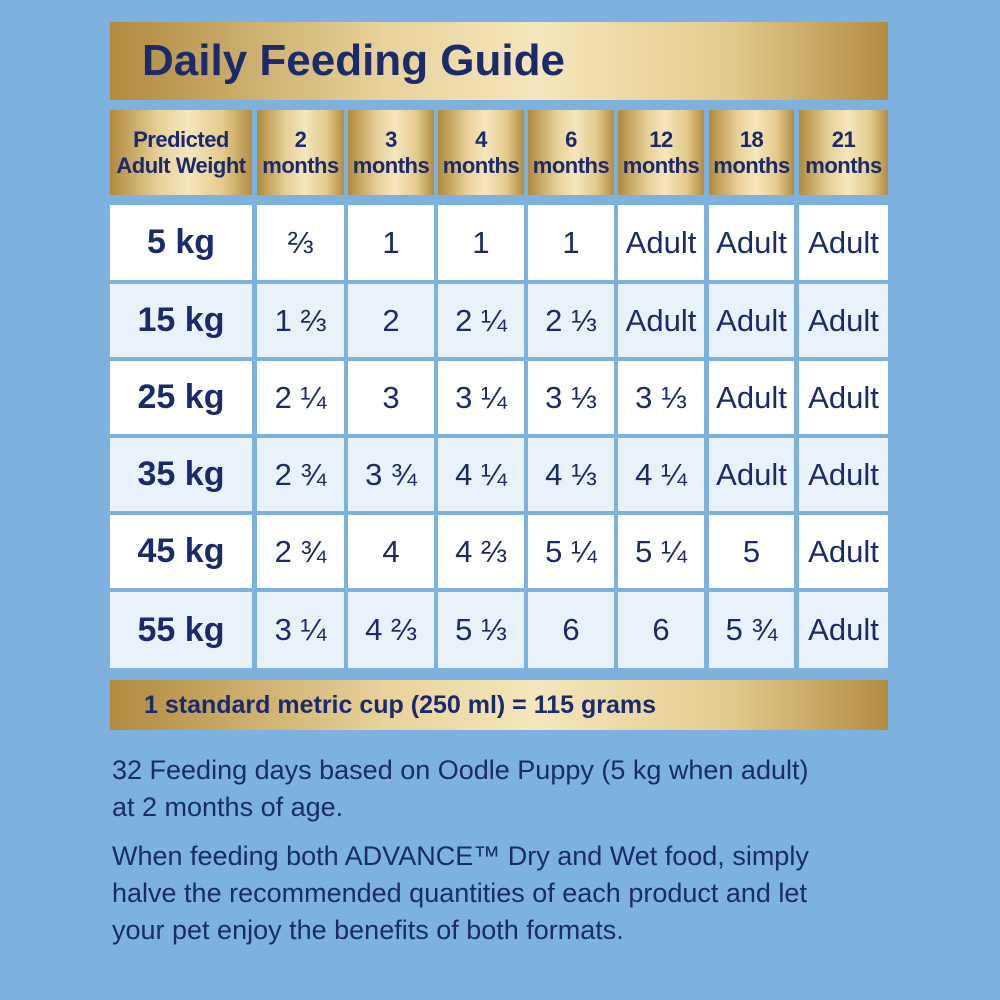  Describe the element at coordinates (300, 320) in the screenshot. I see `amount-cell: 1 ⅔` at that location.